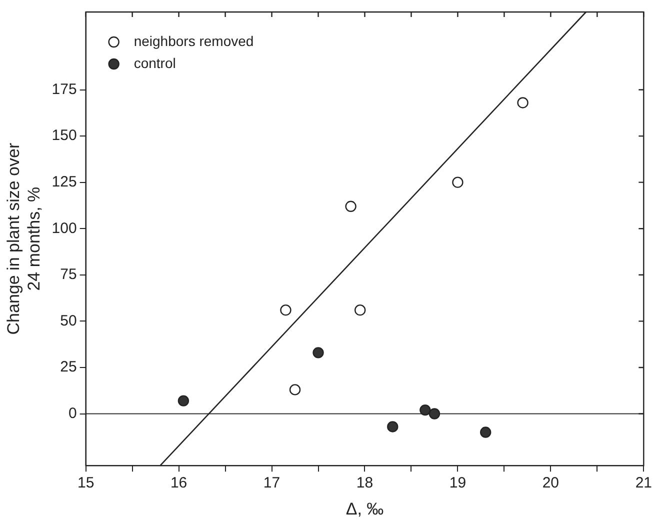 This screenshot has height=524, width=655. Describe the element at coordinates (85, 483) in the screenshot. I see `x-tick-label: 15` at that location.